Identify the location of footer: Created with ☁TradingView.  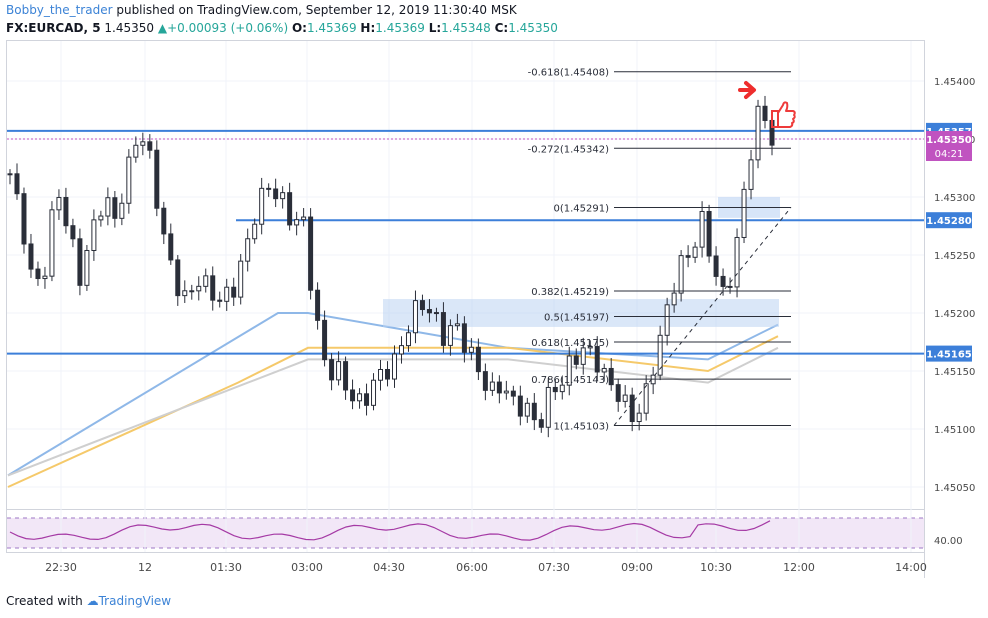
(88, 601).